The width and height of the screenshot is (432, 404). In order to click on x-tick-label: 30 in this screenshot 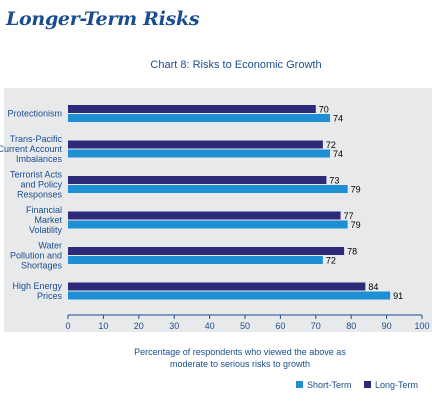, I will do `click(174, 326)`.